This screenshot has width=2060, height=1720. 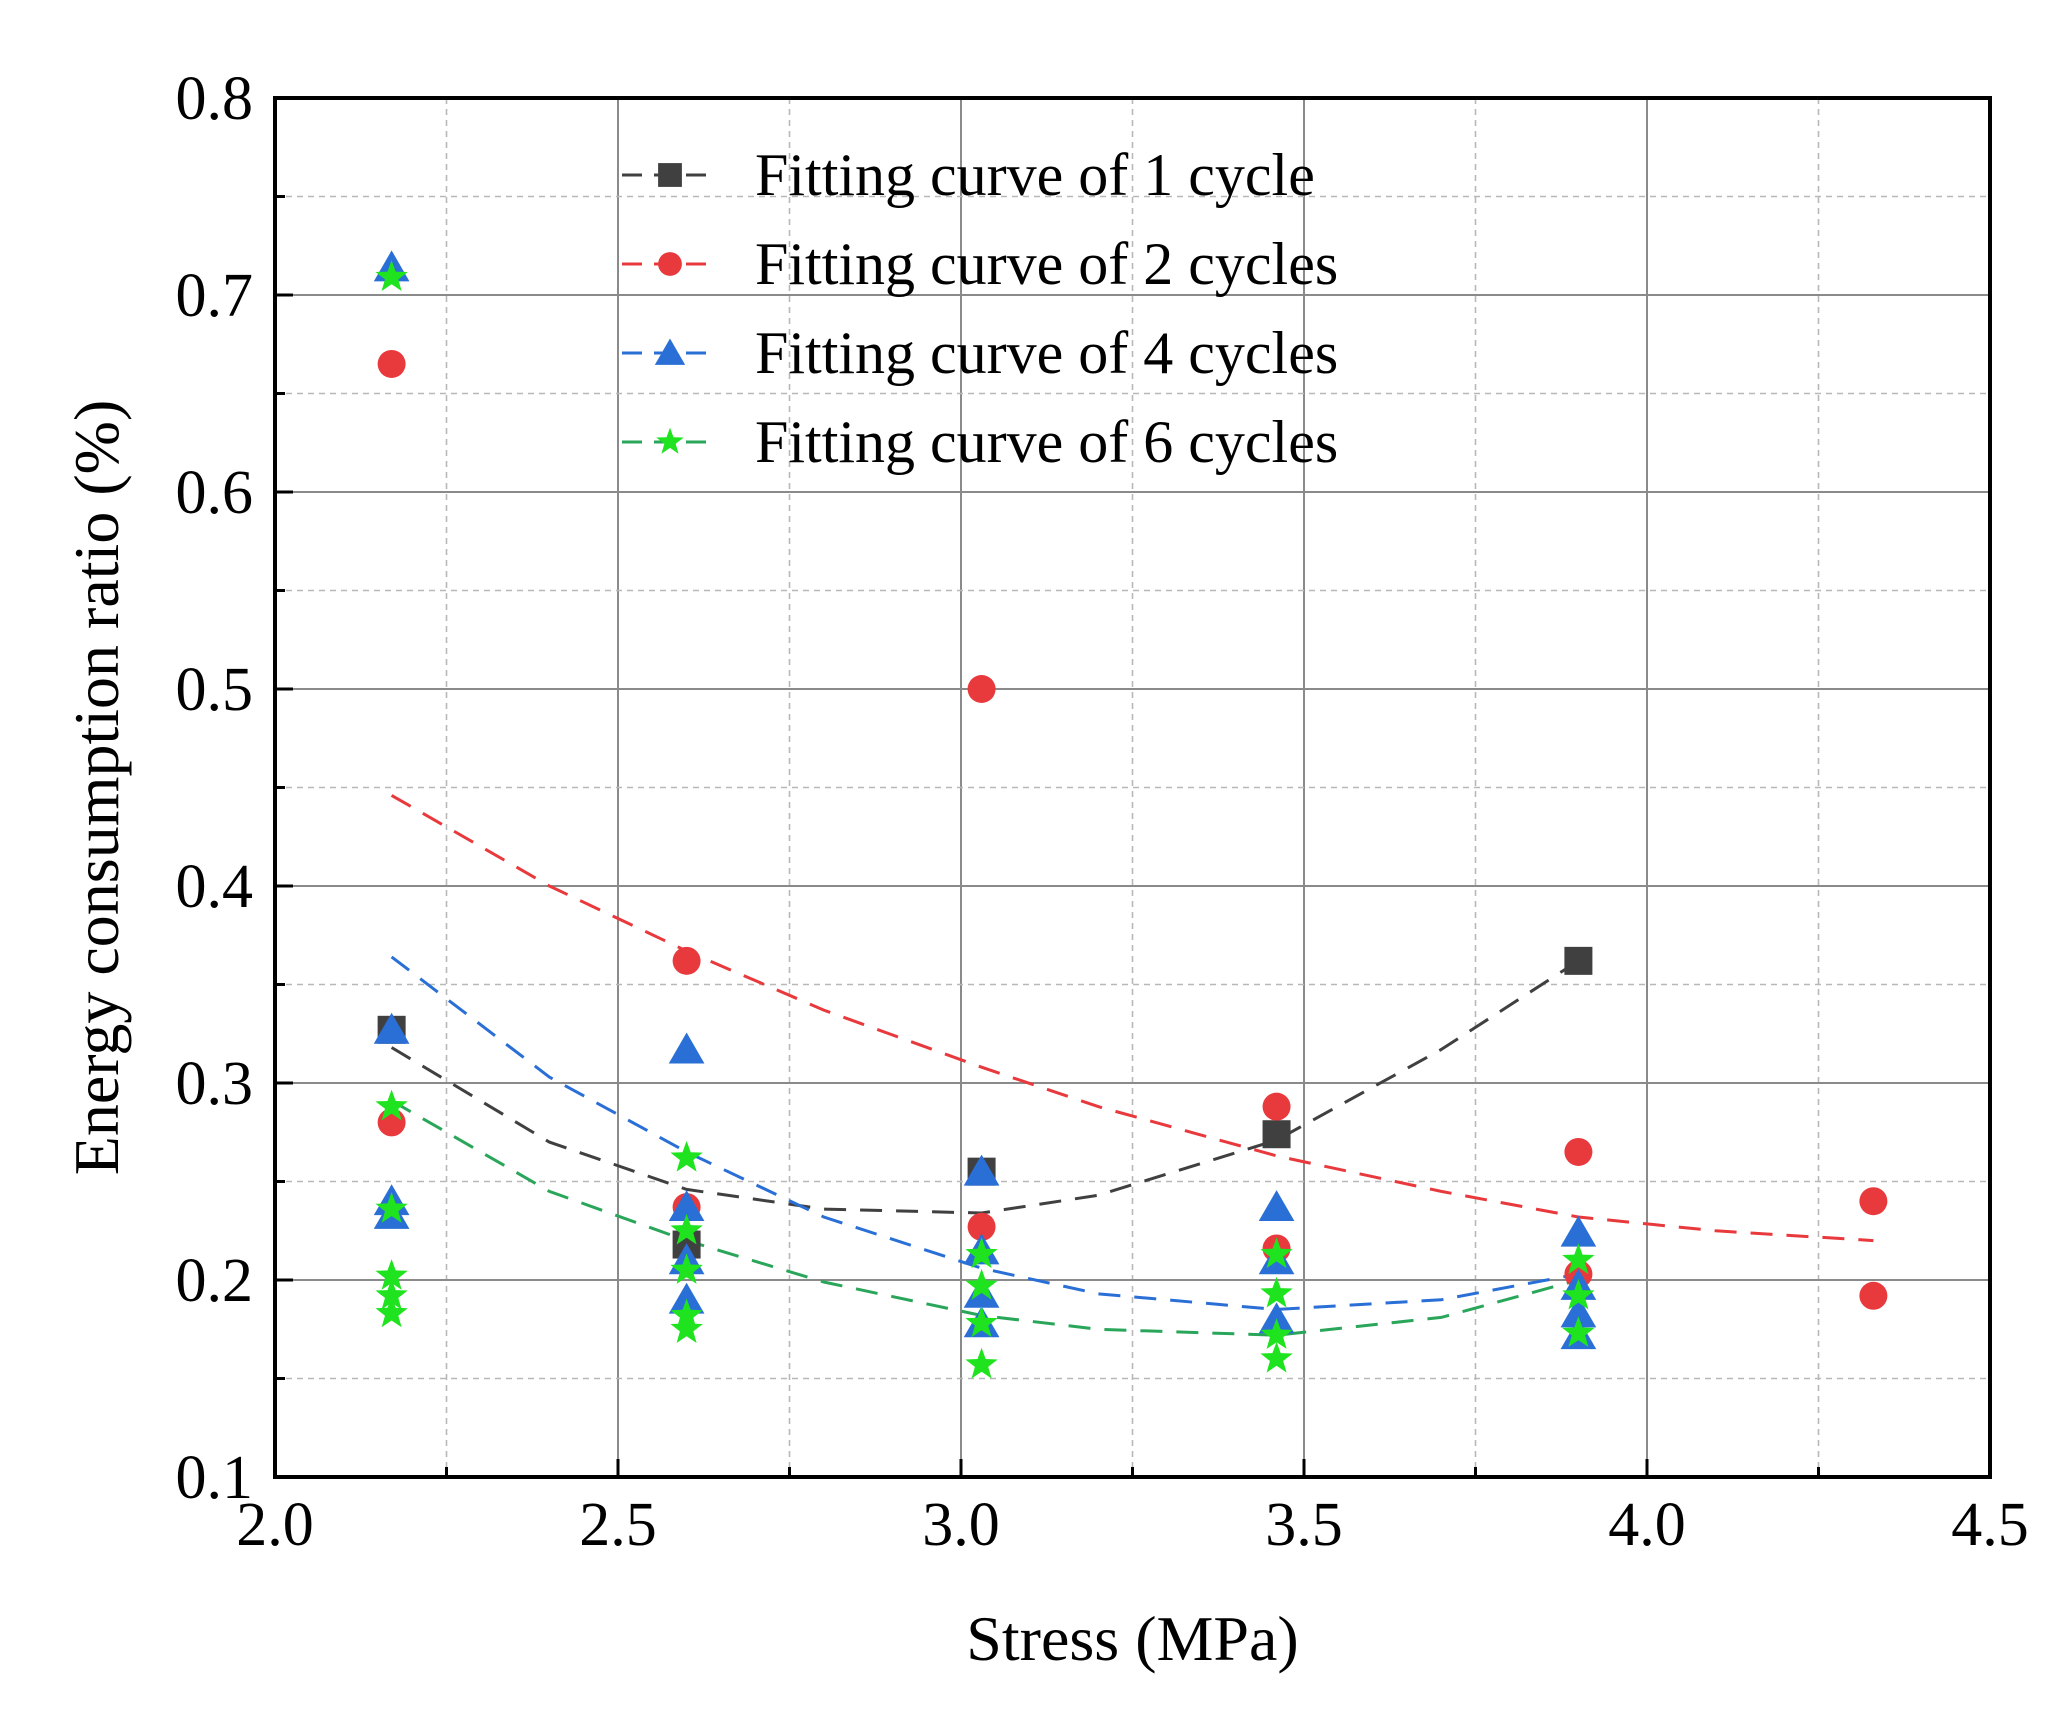 I want to click on y-tick-label: 0.5, so click(x=215, y=690).